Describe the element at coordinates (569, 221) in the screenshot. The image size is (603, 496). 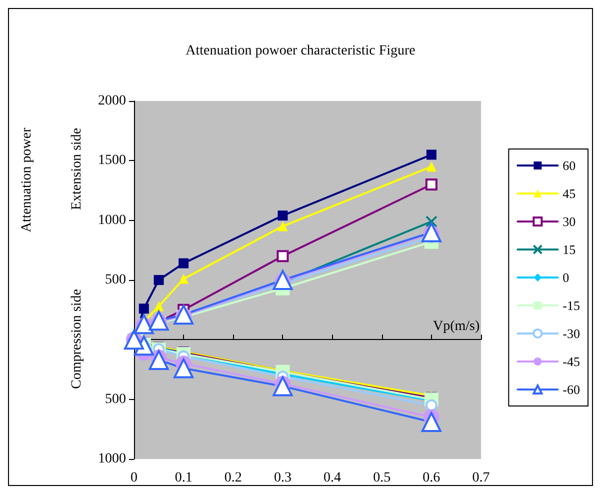
I see `legend-label: 30` at that location.